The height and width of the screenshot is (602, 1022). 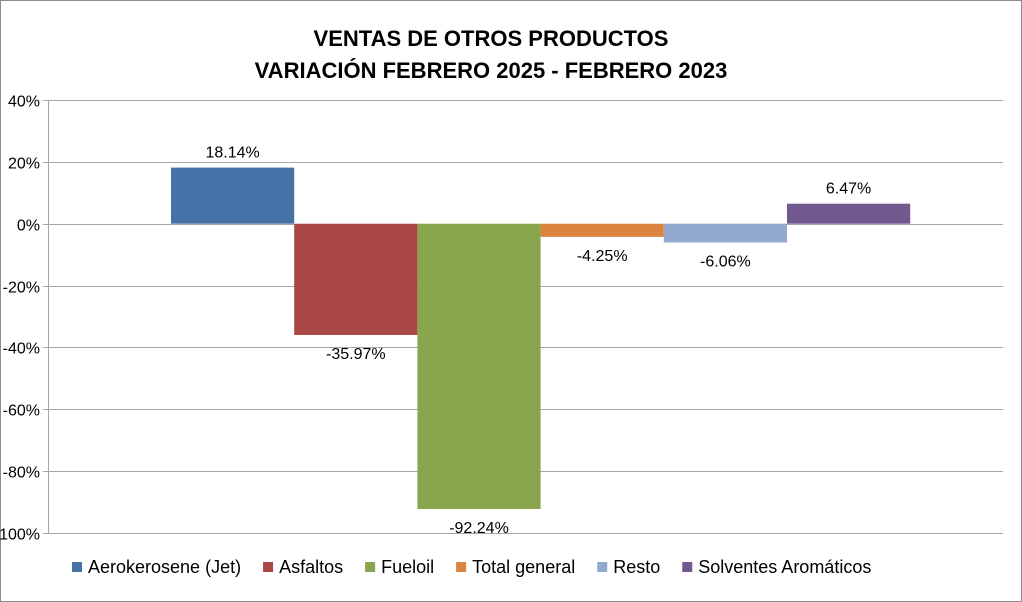 What do you see at coordinates (21, 288) in the screenshot?
I see `y-tick-label: -20%` at bounding box center [21, 288].